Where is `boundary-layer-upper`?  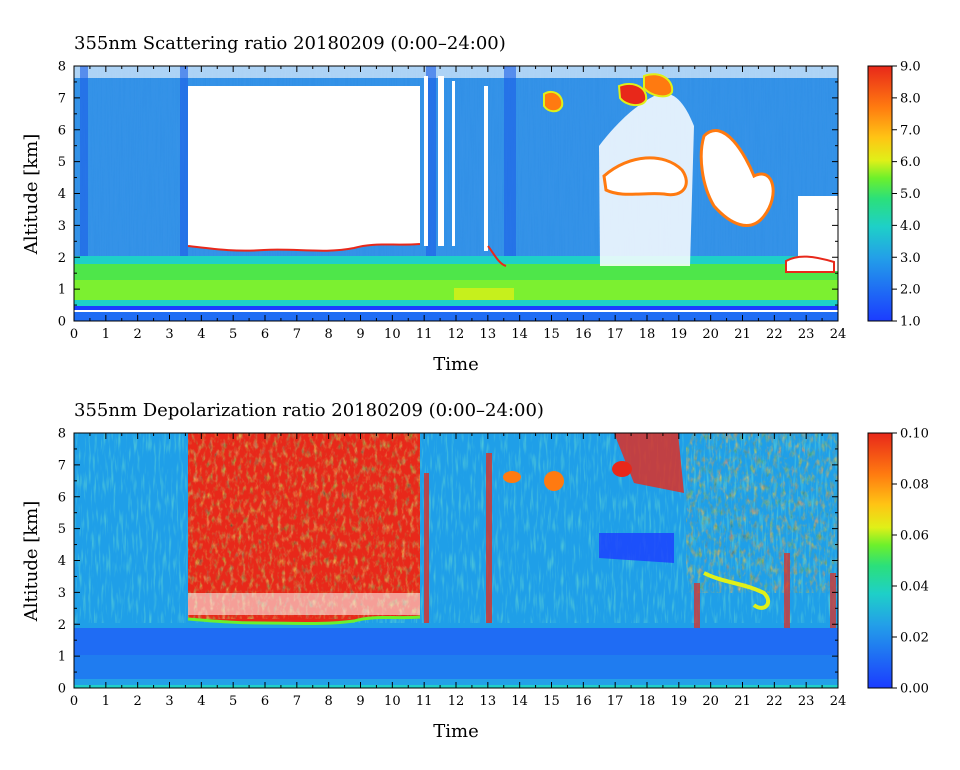 boundary-layer-upper is located at coordinates (456, 667).